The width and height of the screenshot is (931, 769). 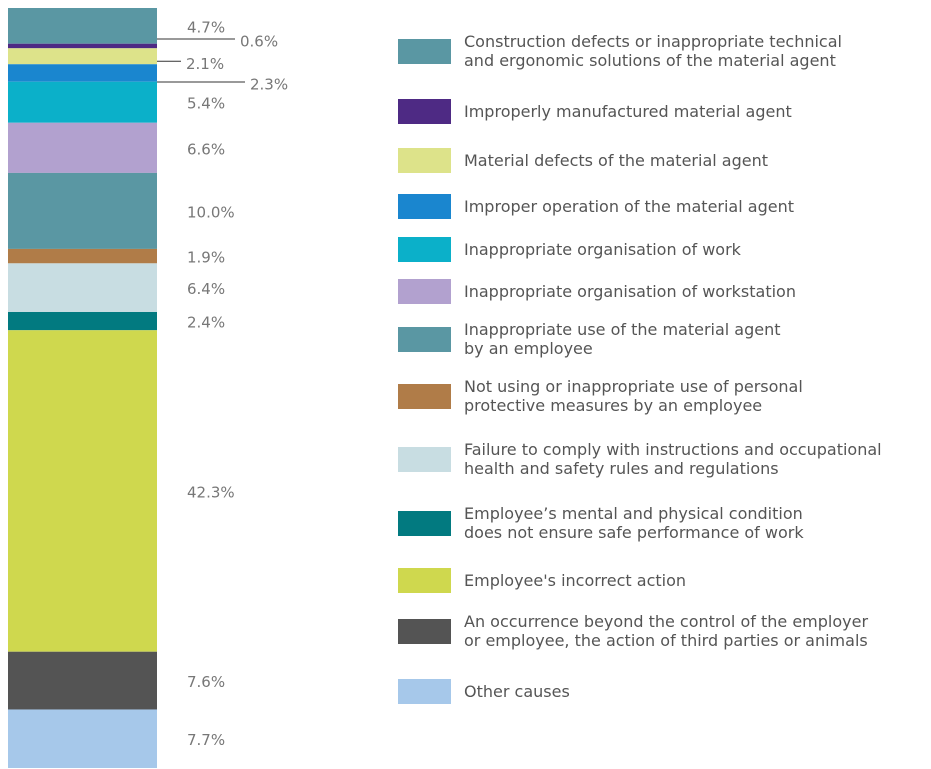 I want to click on value-label: 6.6%, so click(x=206, y=149).